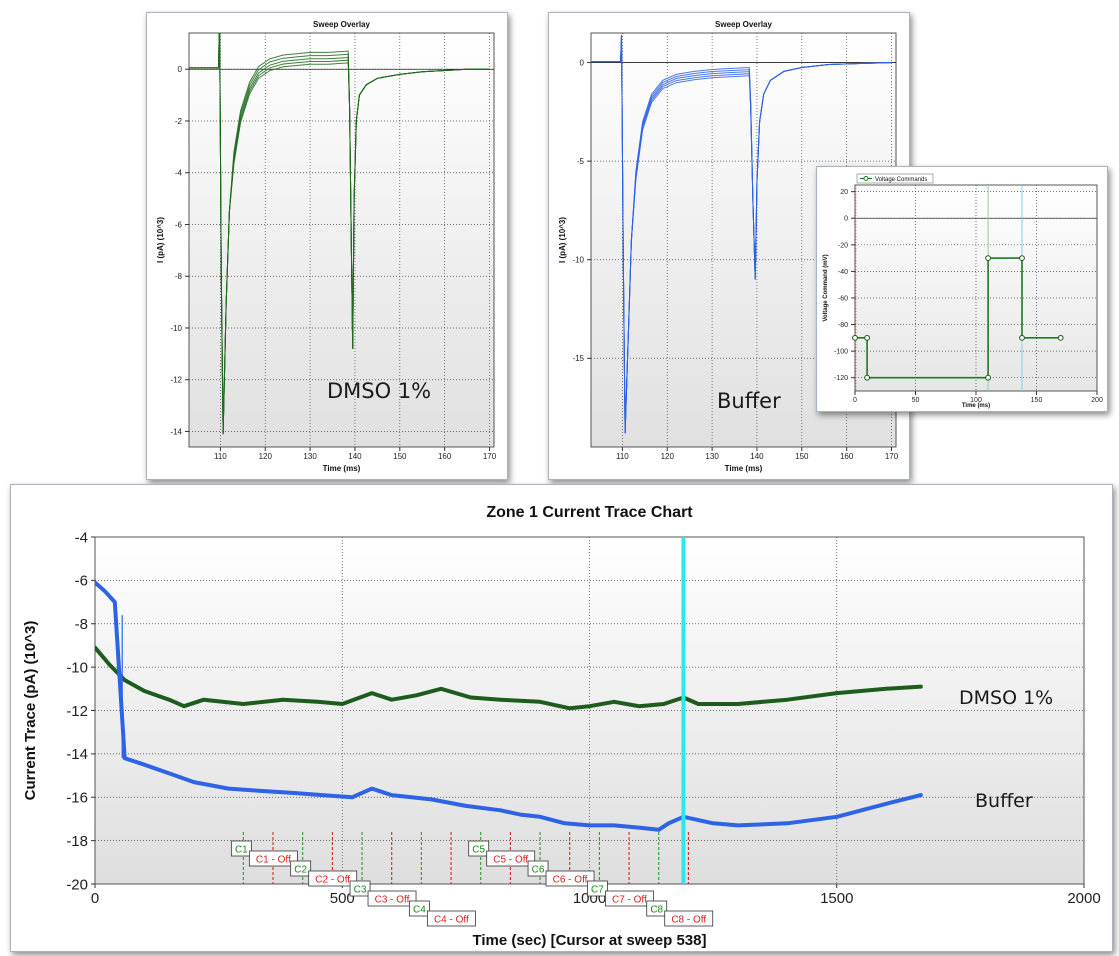 This screenshot has height=956, width=1119. What do you see at coordinates (341, 24) in the screenshot?
I see `chart-title: Sweep Overlay` at bounding box center [341, 24].